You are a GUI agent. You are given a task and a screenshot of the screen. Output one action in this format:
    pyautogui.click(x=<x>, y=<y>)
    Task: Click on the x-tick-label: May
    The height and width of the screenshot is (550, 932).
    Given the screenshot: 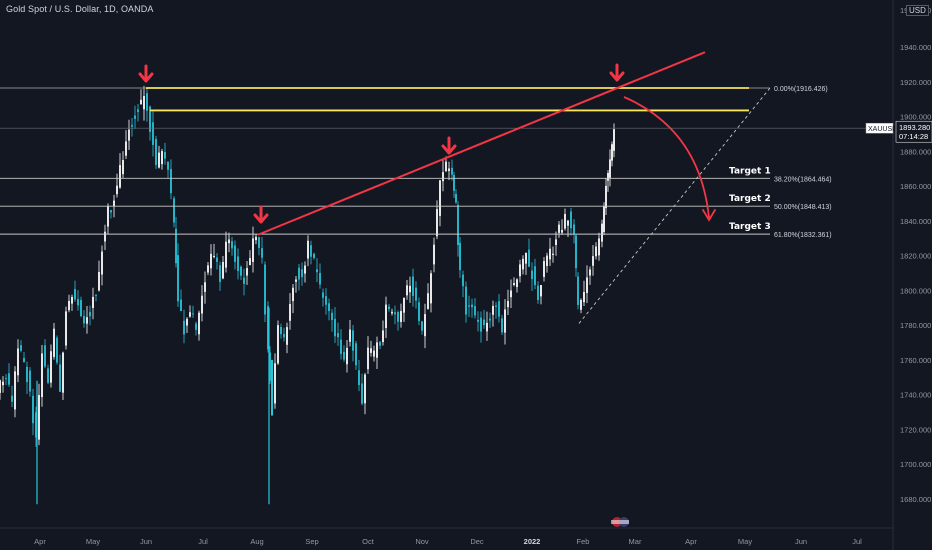 What is the action you would take?
    pyautogui.click(x=93, y=541)
    